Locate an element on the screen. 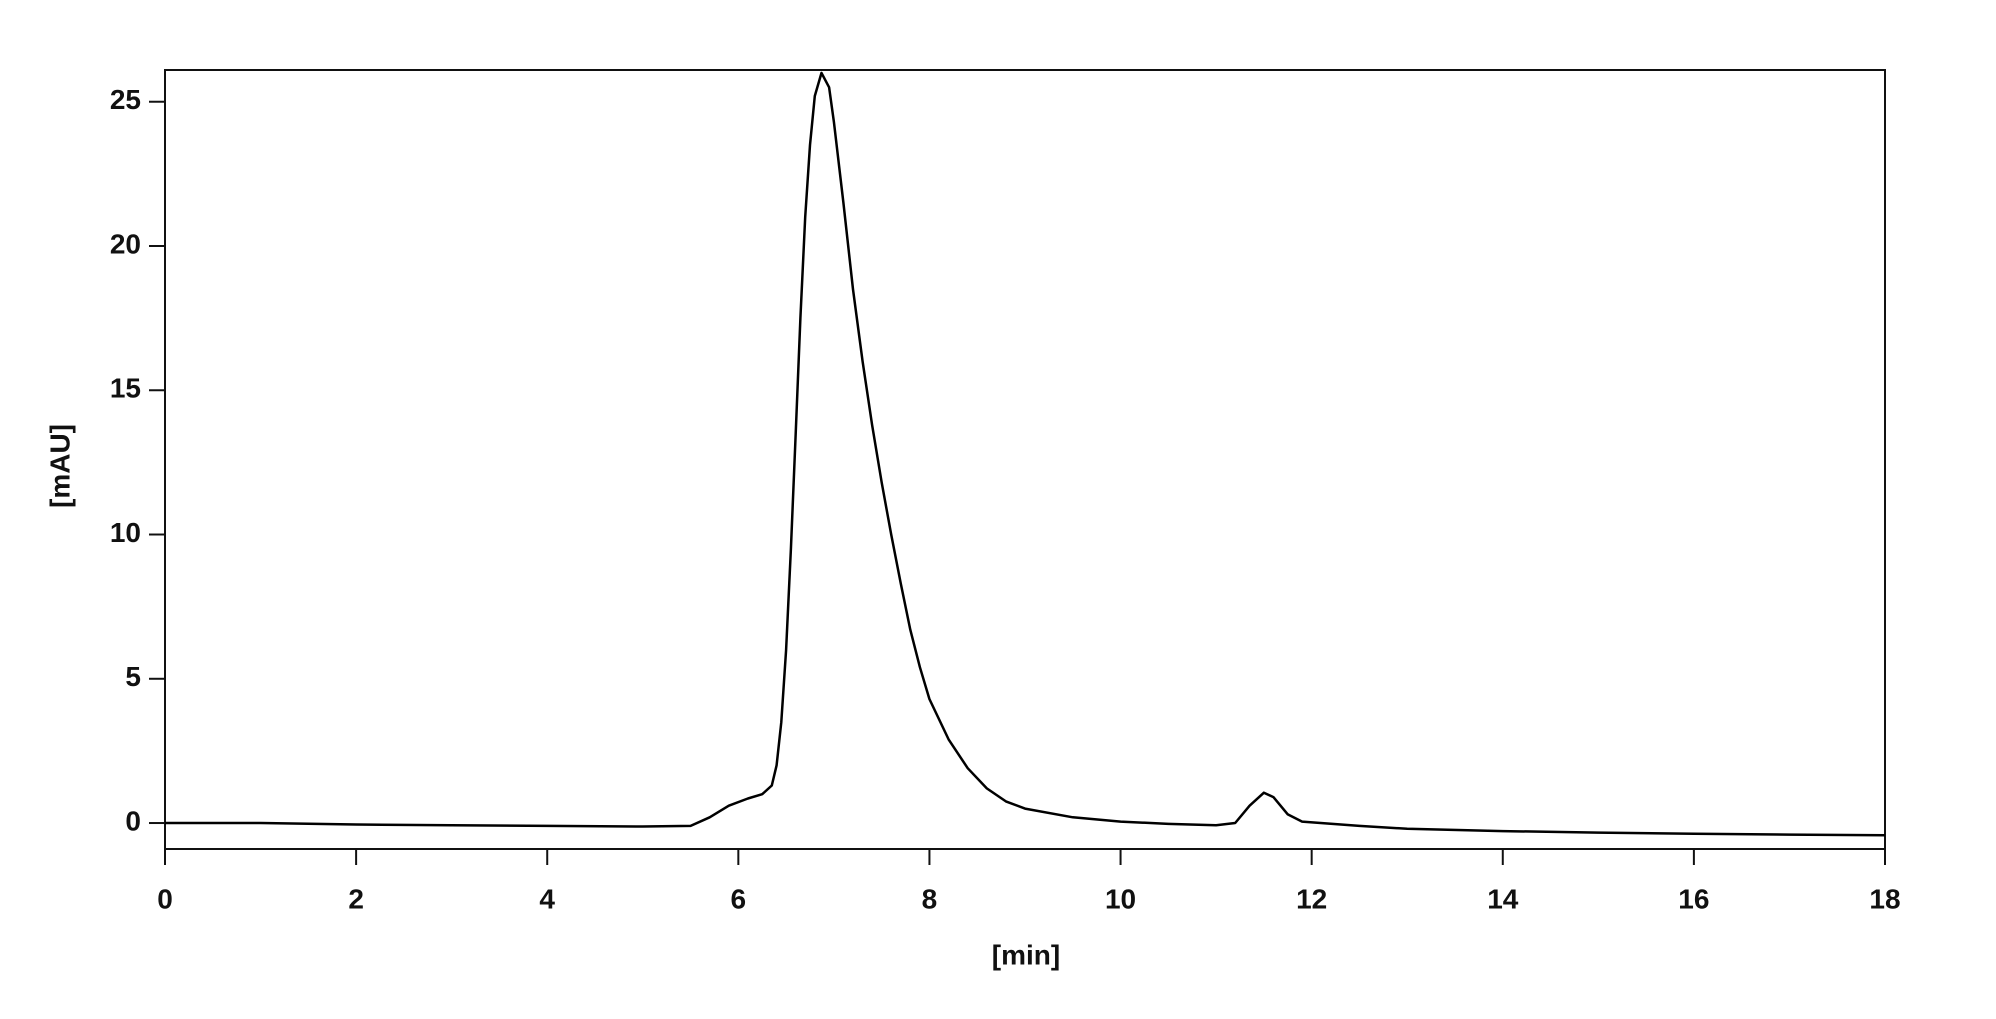  y-tick-label: 10 is located at coordinates (125, 532).